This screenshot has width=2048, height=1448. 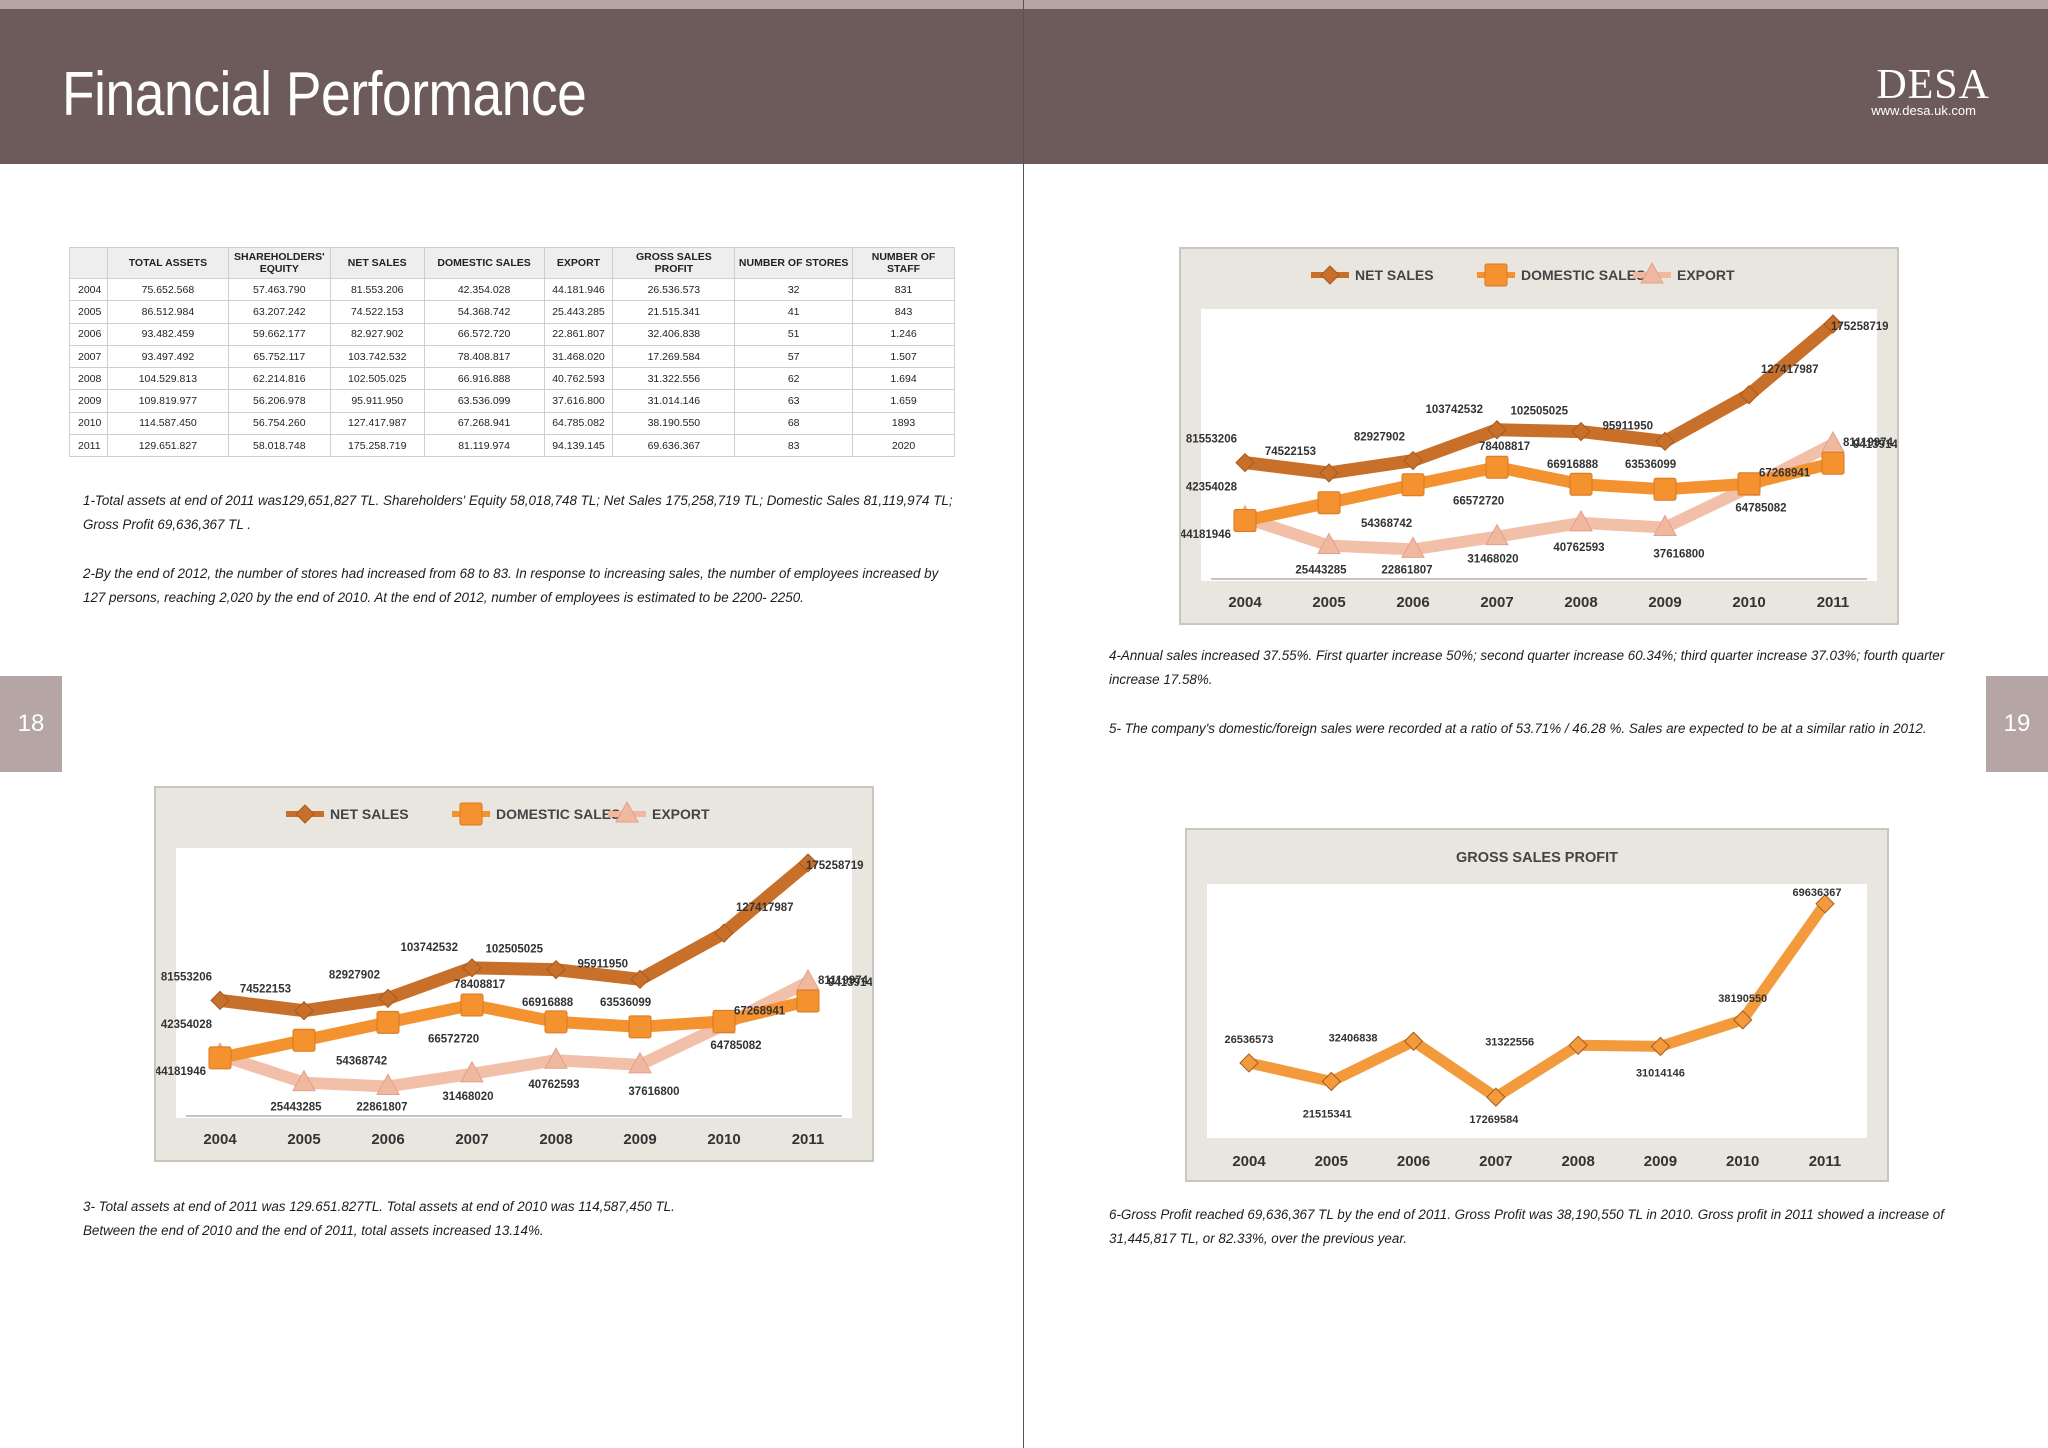 What do you see at coordinates (377, 263) in the screenshot?
I see `table-header-cell: NET SALES` at bounding box center [377, 263].